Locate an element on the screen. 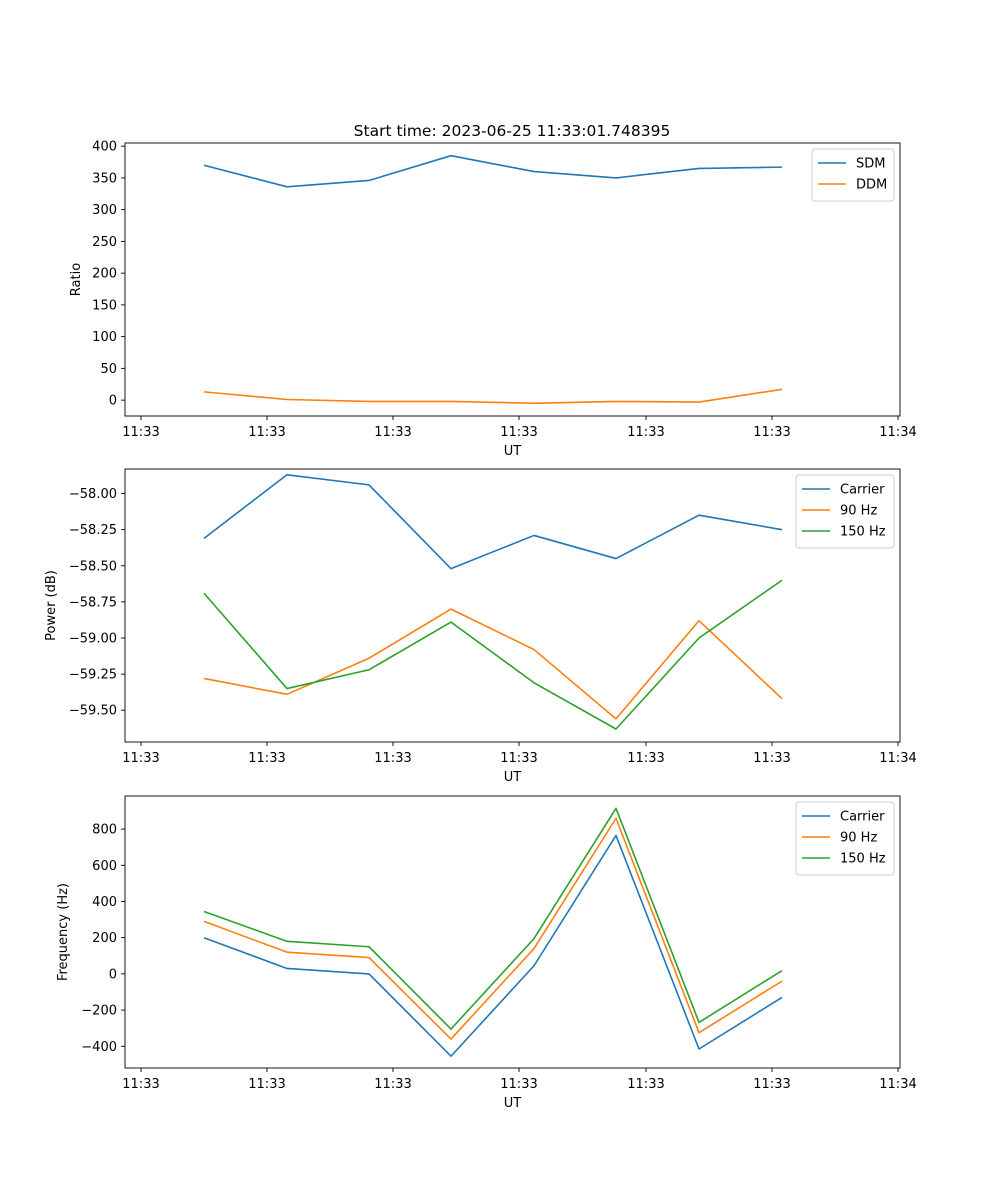 Image resolution: width=1000 pixels, height=1200 pixels. y-axis-label: Frequency (Hz) is located at coordinates (63, 932).